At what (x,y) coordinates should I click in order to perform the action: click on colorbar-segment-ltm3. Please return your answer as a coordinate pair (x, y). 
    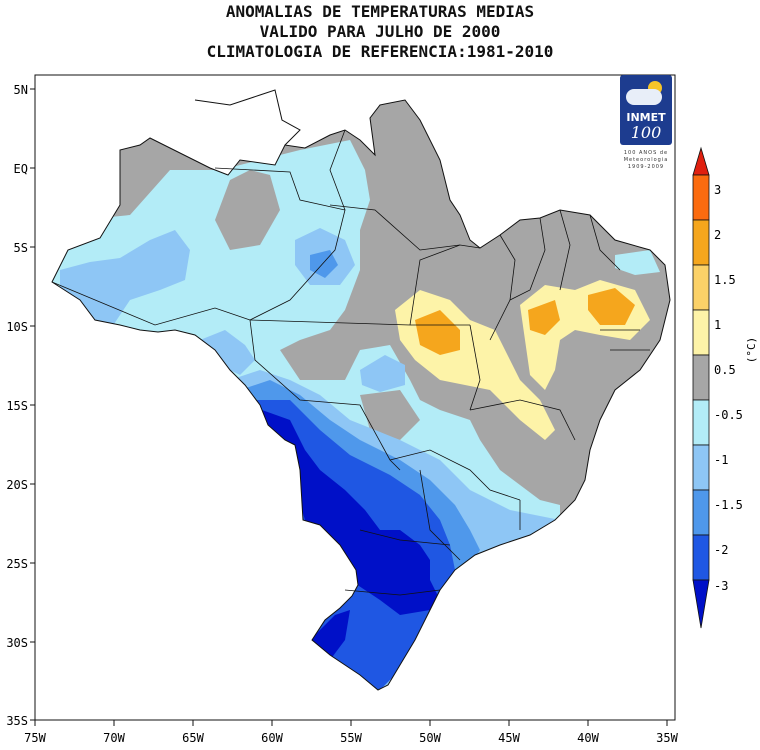
    Looking at the image, I should click on (701, 604).